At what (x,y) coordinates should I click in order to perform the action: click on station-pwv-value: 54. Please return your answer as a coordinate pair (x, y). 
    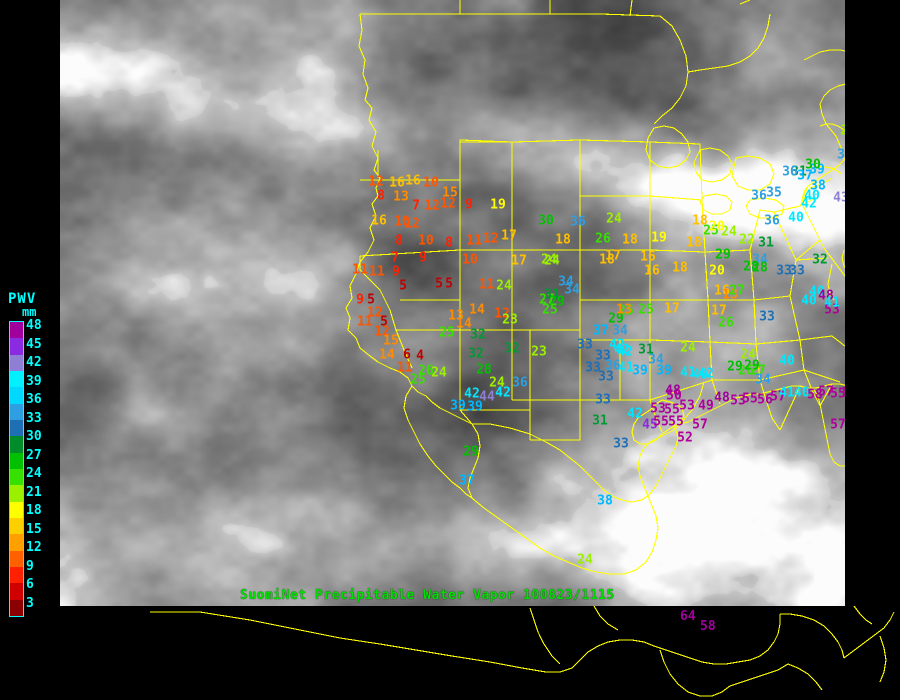
    Looking at the image, I should click on (843, 393).